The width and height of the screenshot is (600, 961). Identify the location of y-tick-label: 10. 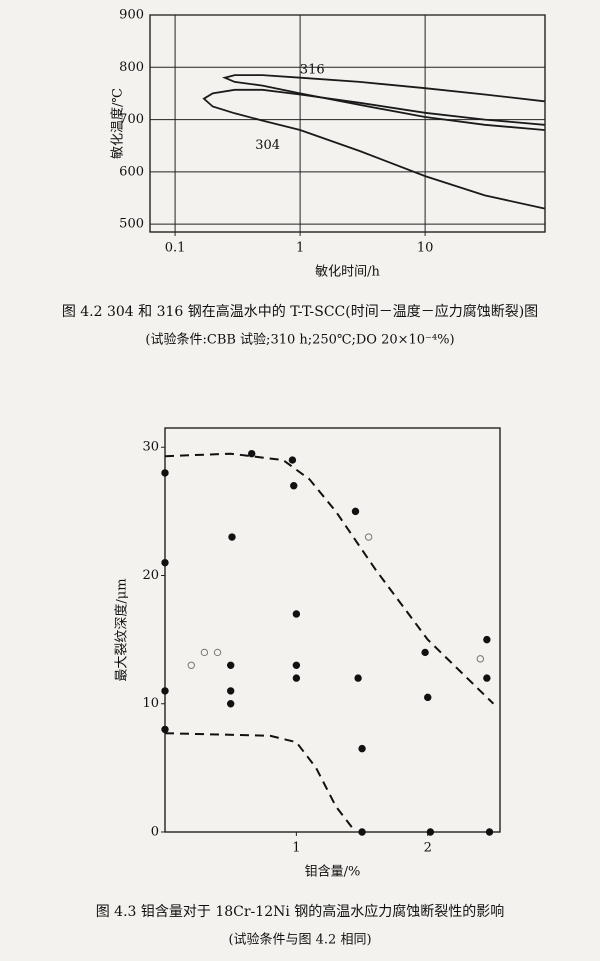
(150, 703).